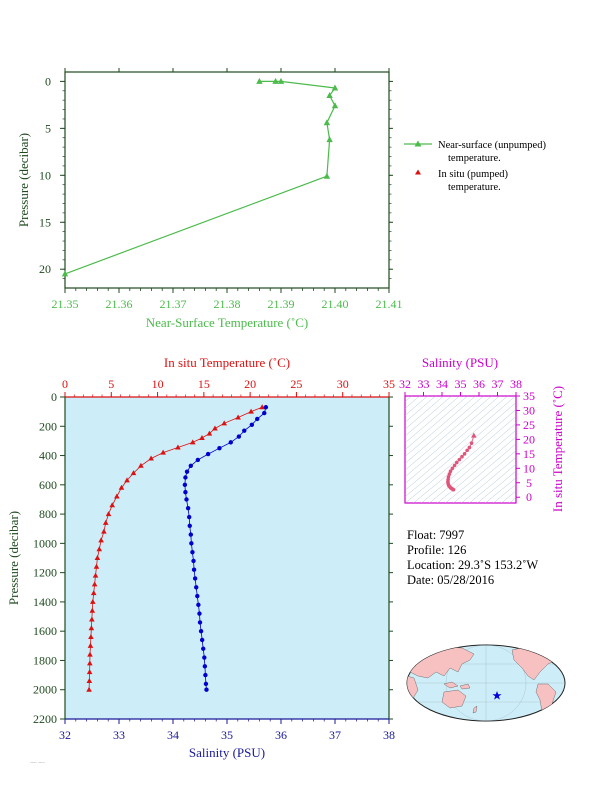  Describe the element at coordinates (436, 550) in the screenshot. I see `profile-number: Profile: 126` at that location.